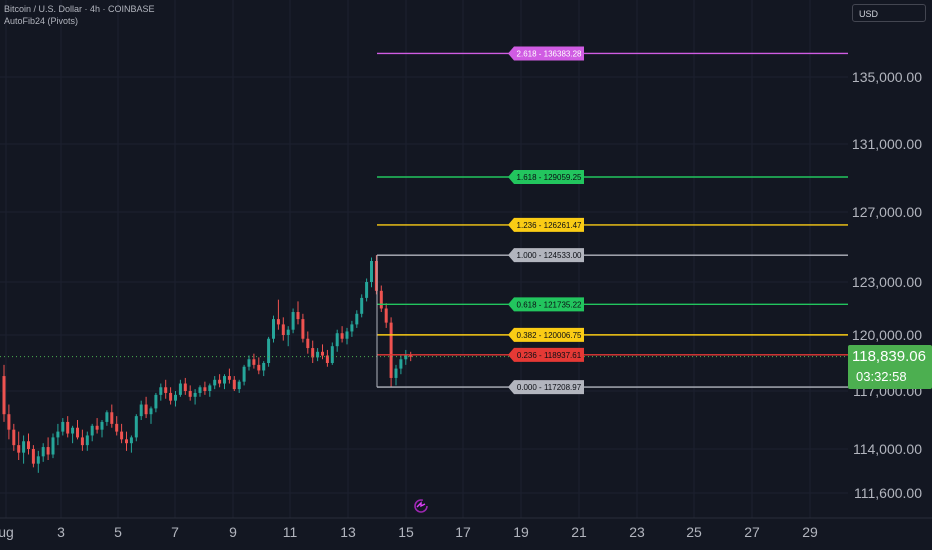  Describe the element at coordinates (890, 367) in the screenshot. I see `current-price-tag: 118,839.06 03:32:58` at that location.